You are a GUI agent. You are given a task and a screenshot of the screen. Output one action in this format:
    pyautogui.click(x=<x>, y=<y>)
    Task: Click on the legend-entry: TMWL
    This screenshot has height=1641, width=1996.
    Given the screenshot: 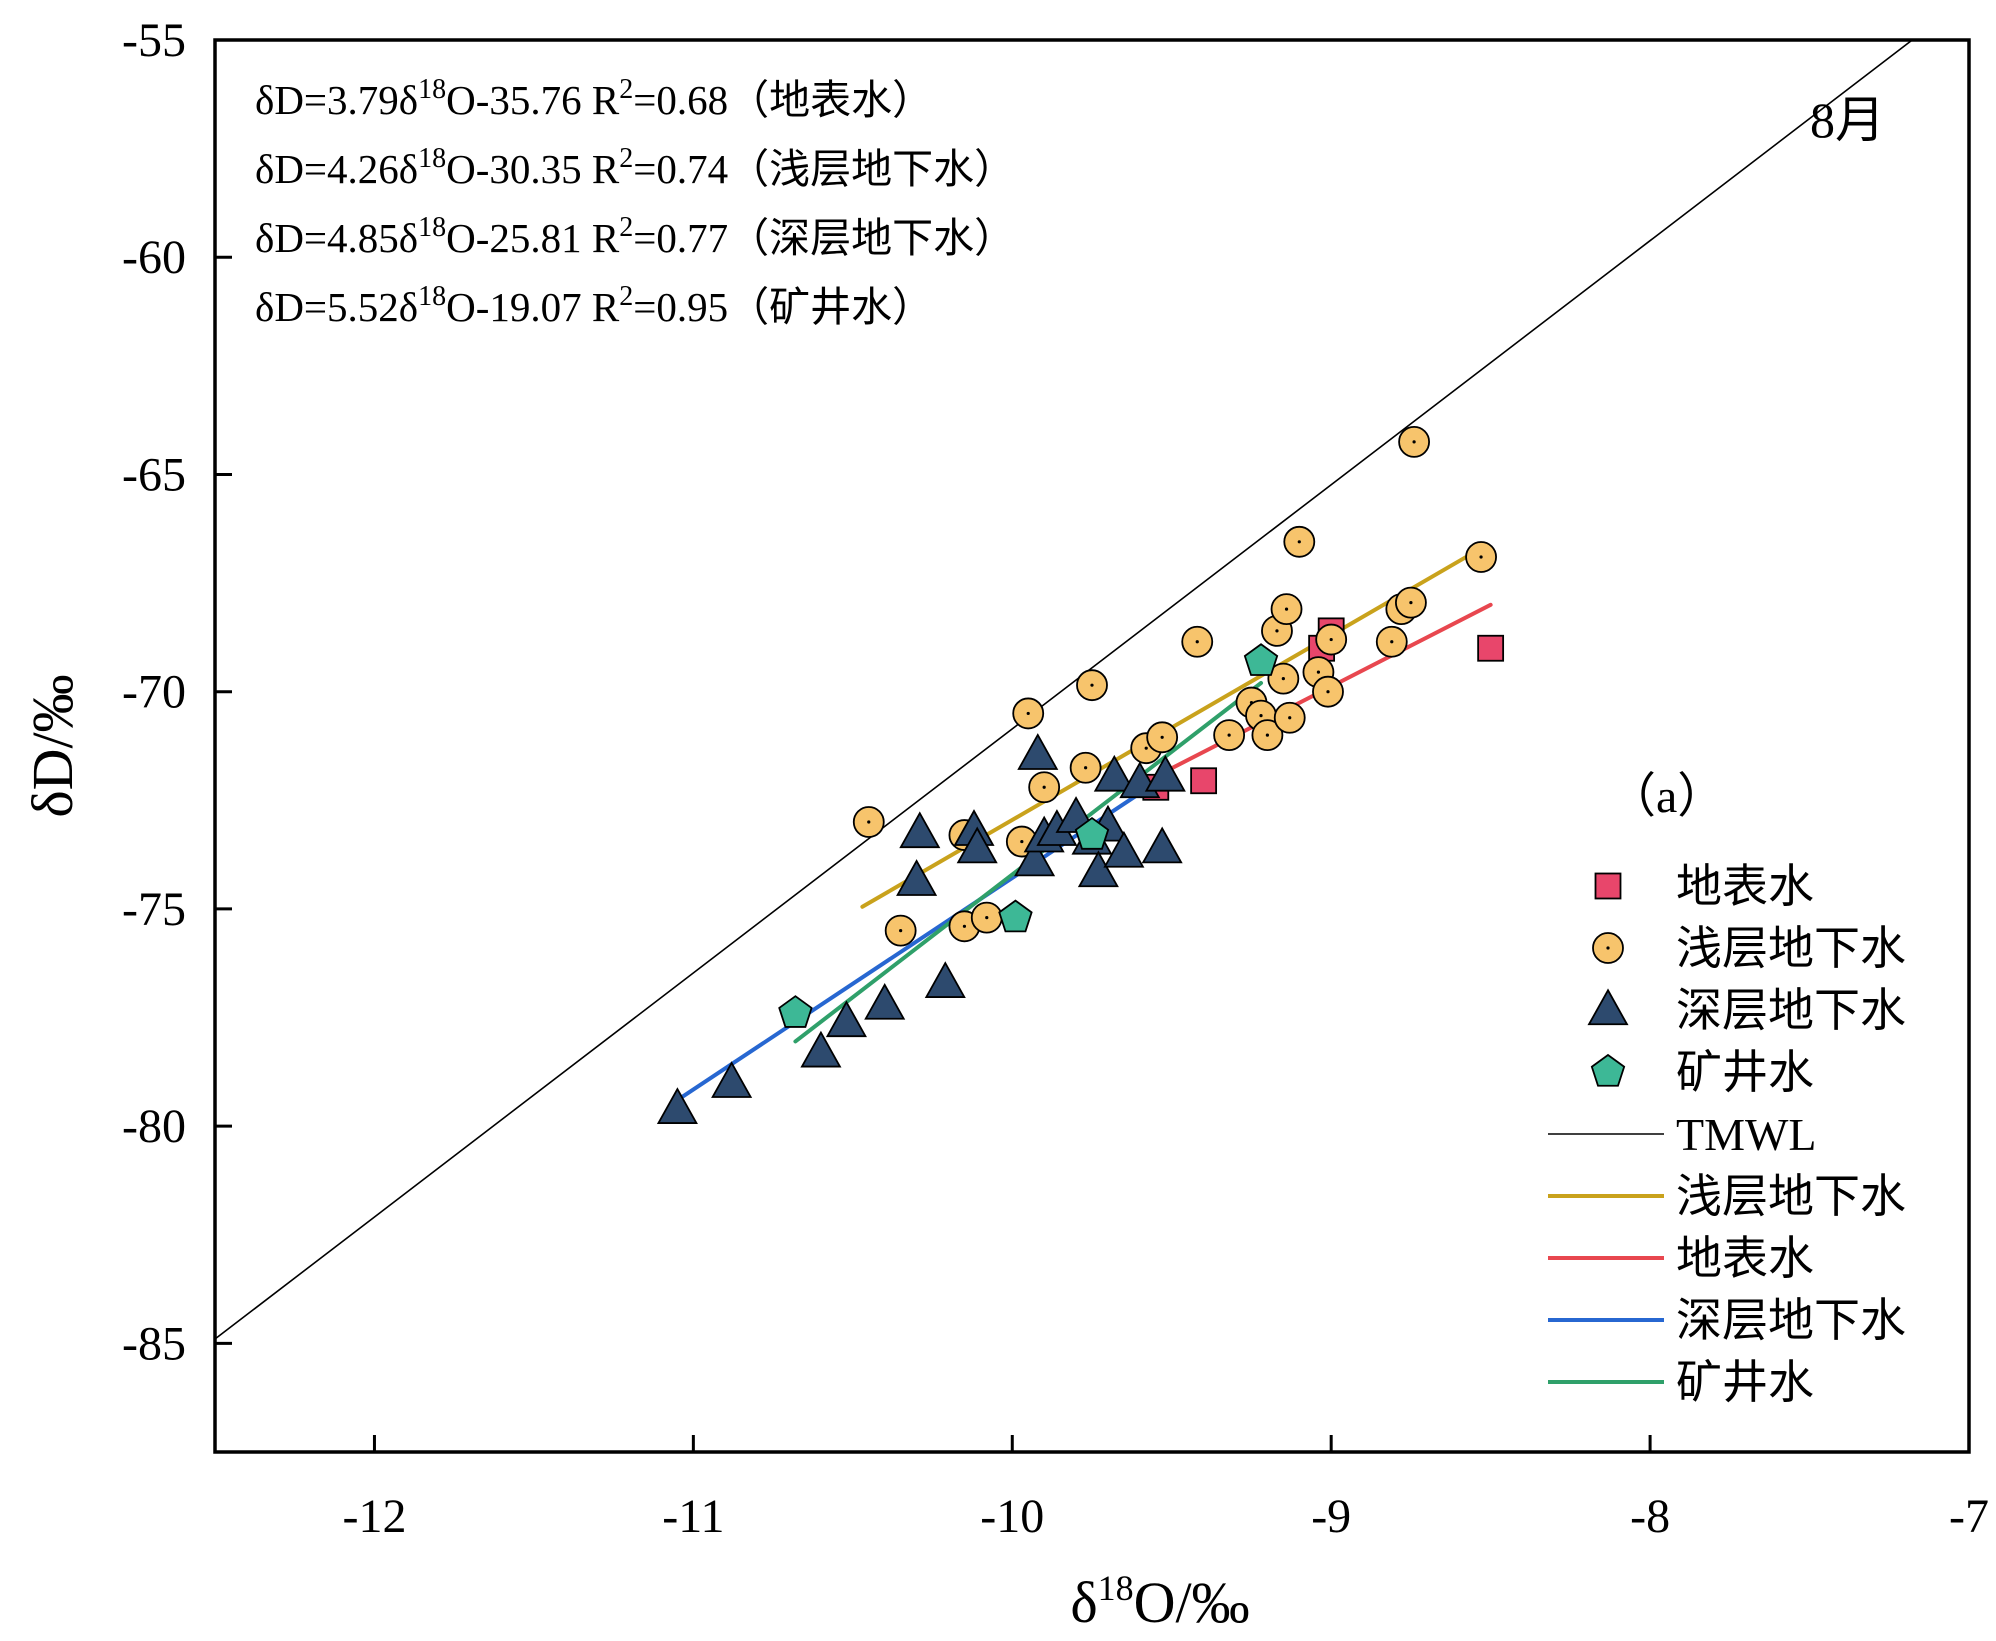 What is the action you would take?
    pyautogui.click(x=1682, y=1134)
    